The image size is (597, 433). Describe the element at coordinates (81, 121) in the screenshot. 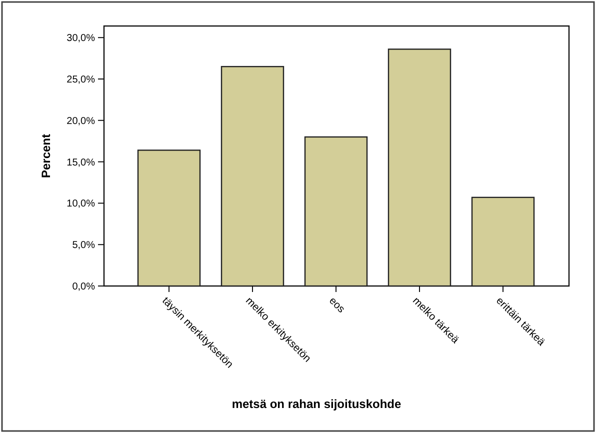

I see `y-tick-label: 20,0%` at that location.